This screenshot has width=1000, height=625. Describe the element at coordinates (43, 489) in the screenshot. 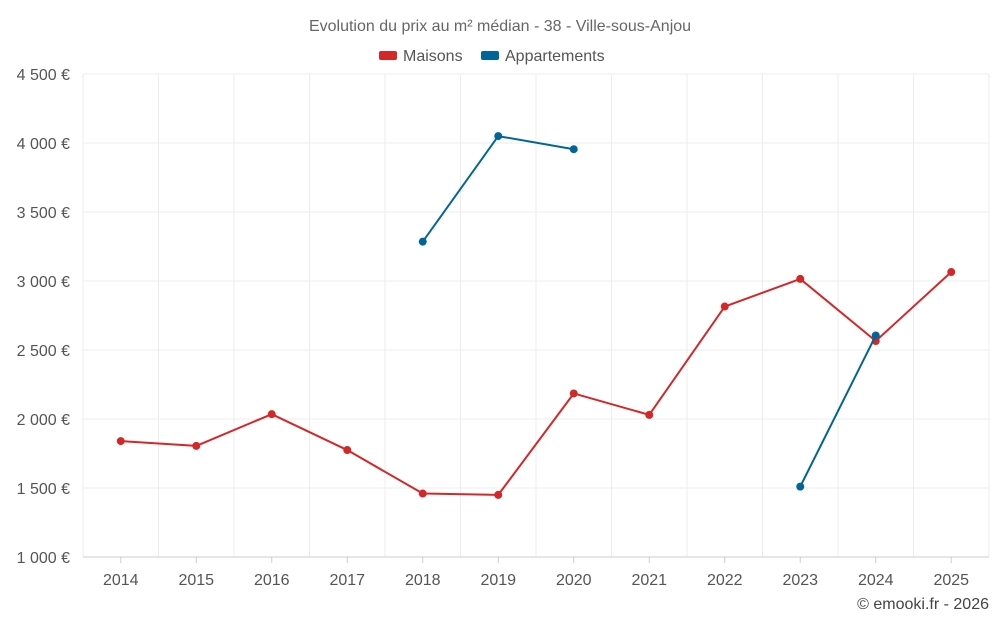

I see `y-tick-label: 1 500 €` at that location.